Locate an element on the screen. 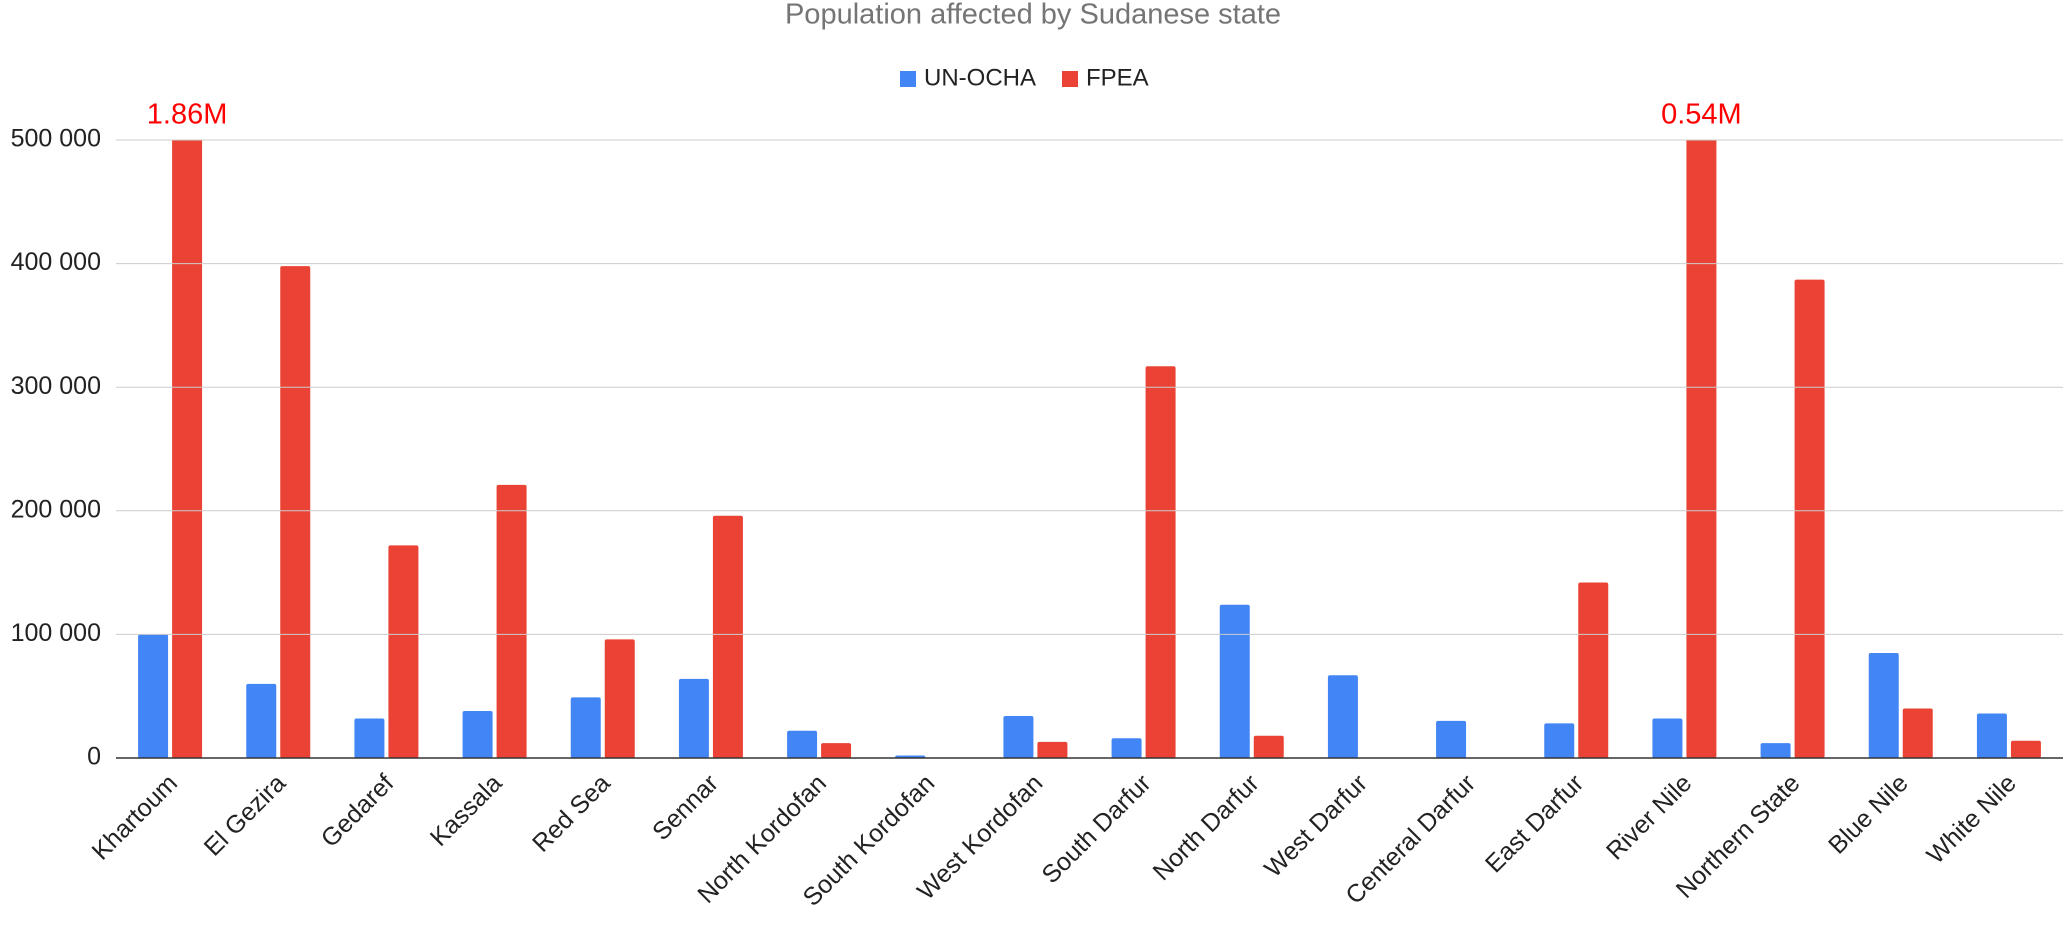 The image size is (2066, 925). x-tick-label: North Darfur is located at coordinates (1206, 827).